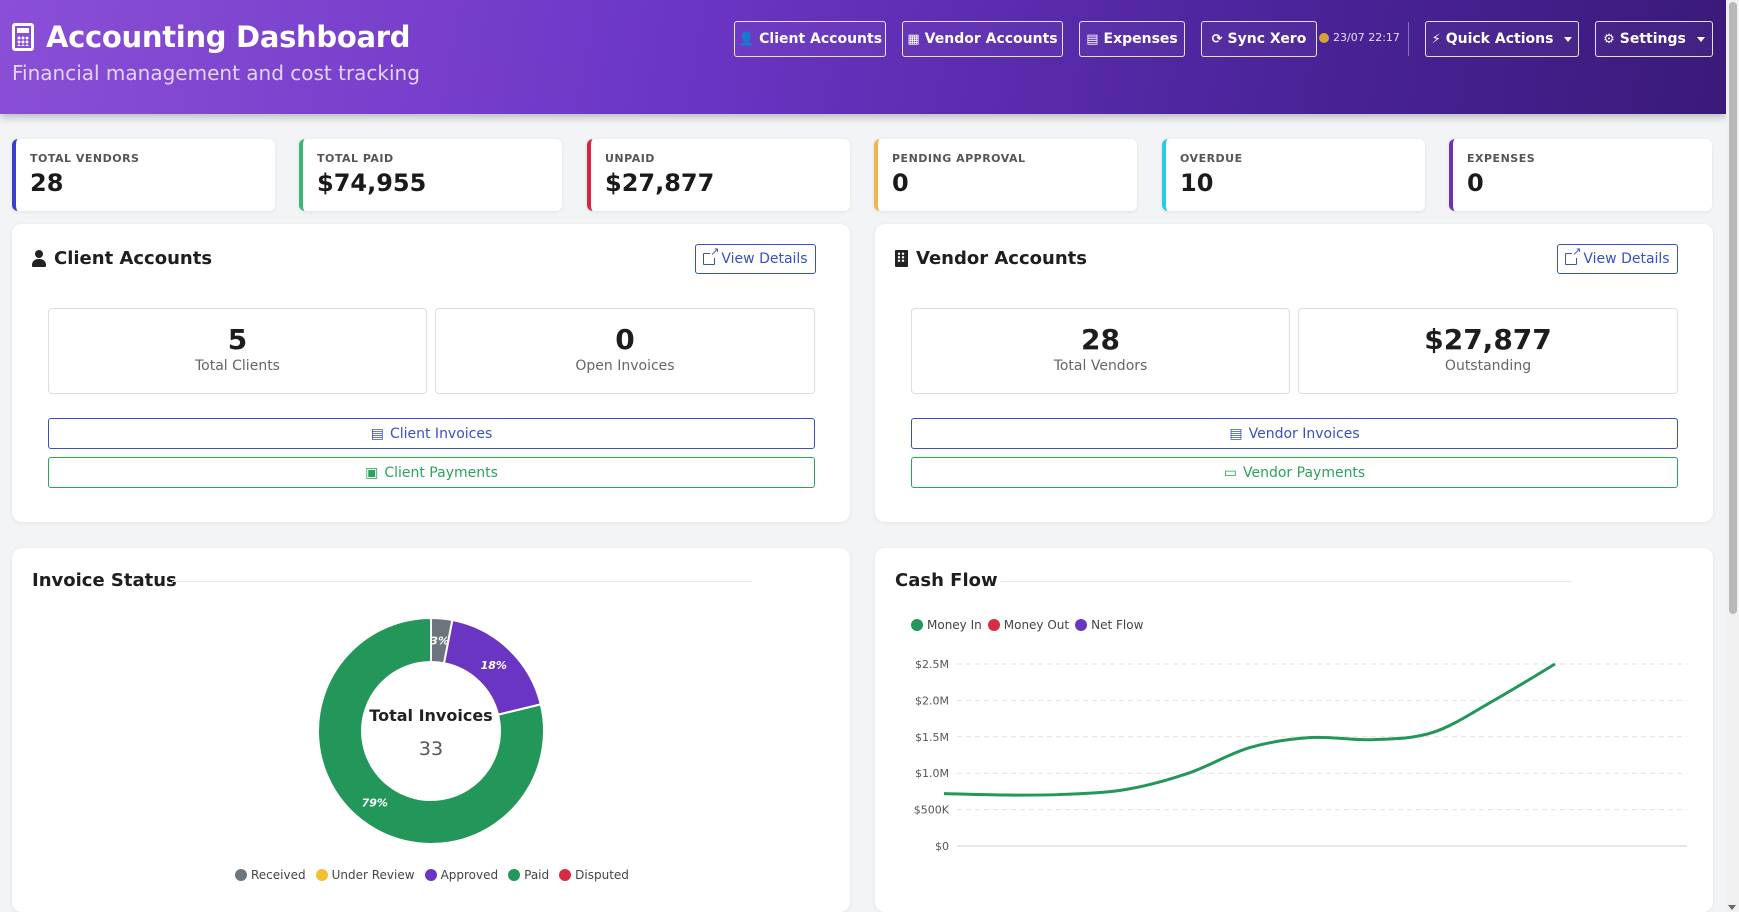 This screenshot has width=1739, height=912. What do you see at coordinates (1249, 729) in the screenshot?
I see `series-line-money-in` at bounding box center [1249, 729].